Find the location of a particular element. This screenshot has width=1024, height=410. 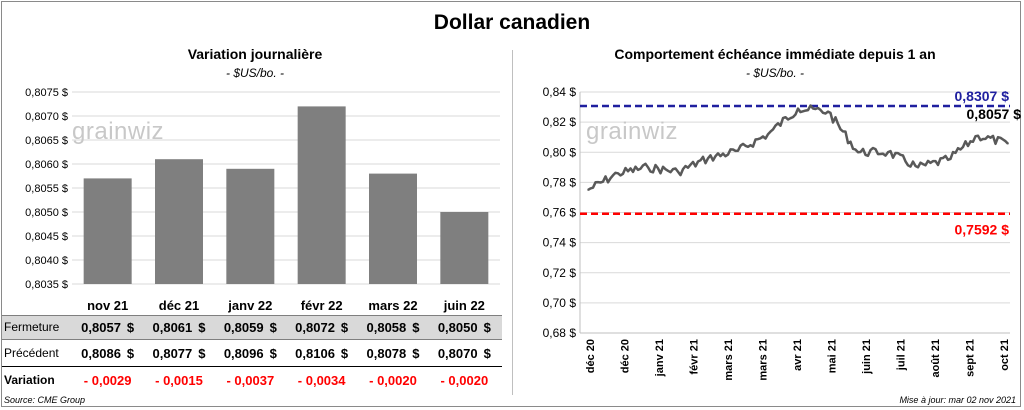

line-y-tick: 0,74 $ is located at coordinates (560, 243).